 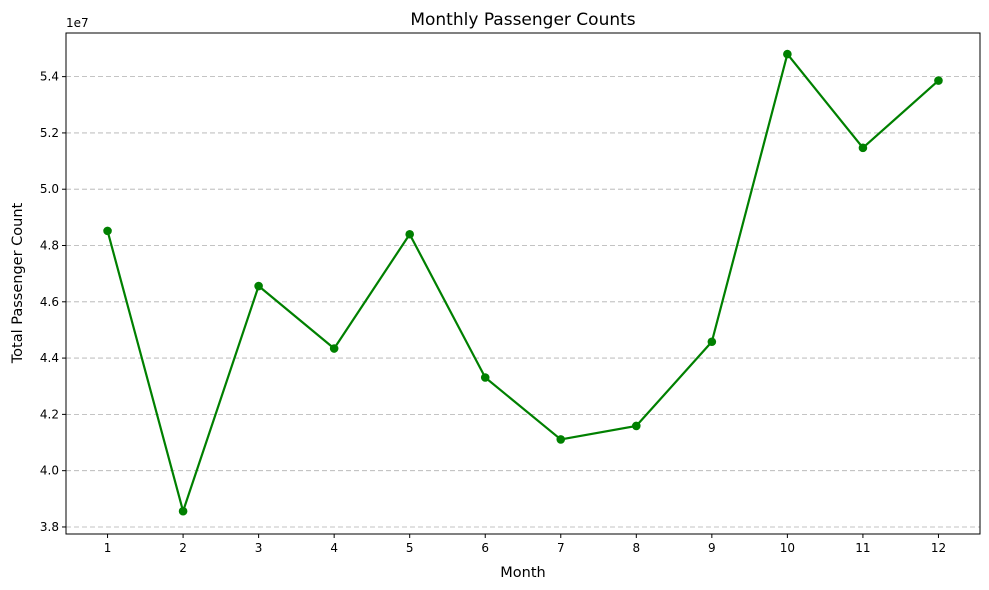 What do you see at coordinates (259, 548) in the screenshot?
I see `x-tick-label: 3` at bounding box center [259, 548].